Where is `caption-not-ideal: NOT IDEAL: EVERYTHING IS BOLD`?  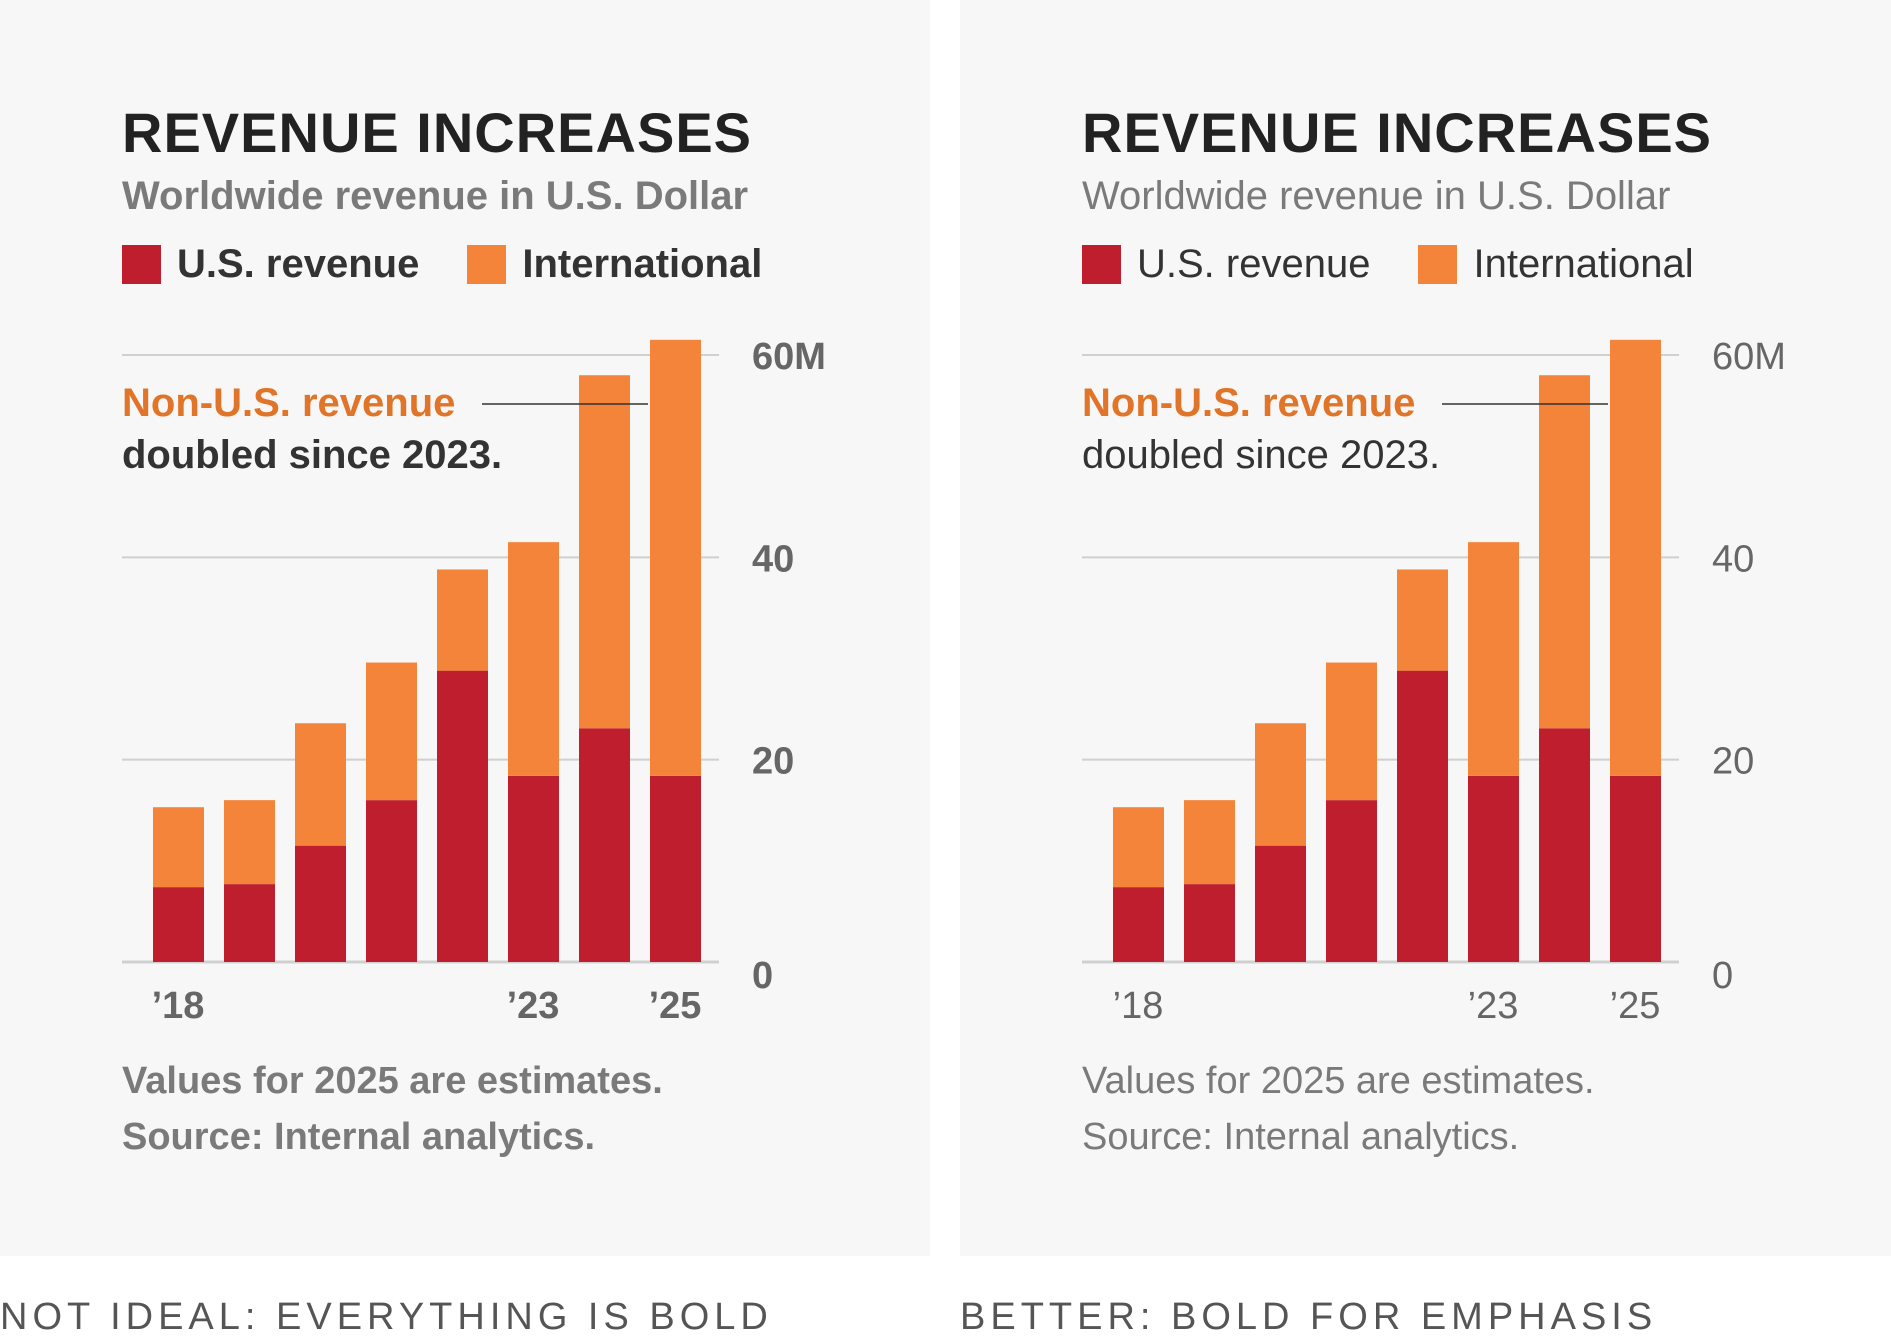 caption-not-ideal: NOT IDEAL: EVERYTHING IS BOLD is located at coordinates (386, 1317).